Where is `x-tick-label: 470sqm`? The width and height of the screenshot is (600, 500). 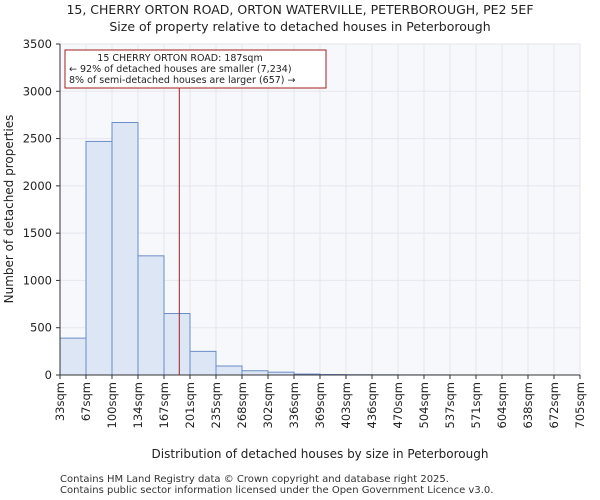 x-tick-label: 470sqm is located at coordinates (398, 405).